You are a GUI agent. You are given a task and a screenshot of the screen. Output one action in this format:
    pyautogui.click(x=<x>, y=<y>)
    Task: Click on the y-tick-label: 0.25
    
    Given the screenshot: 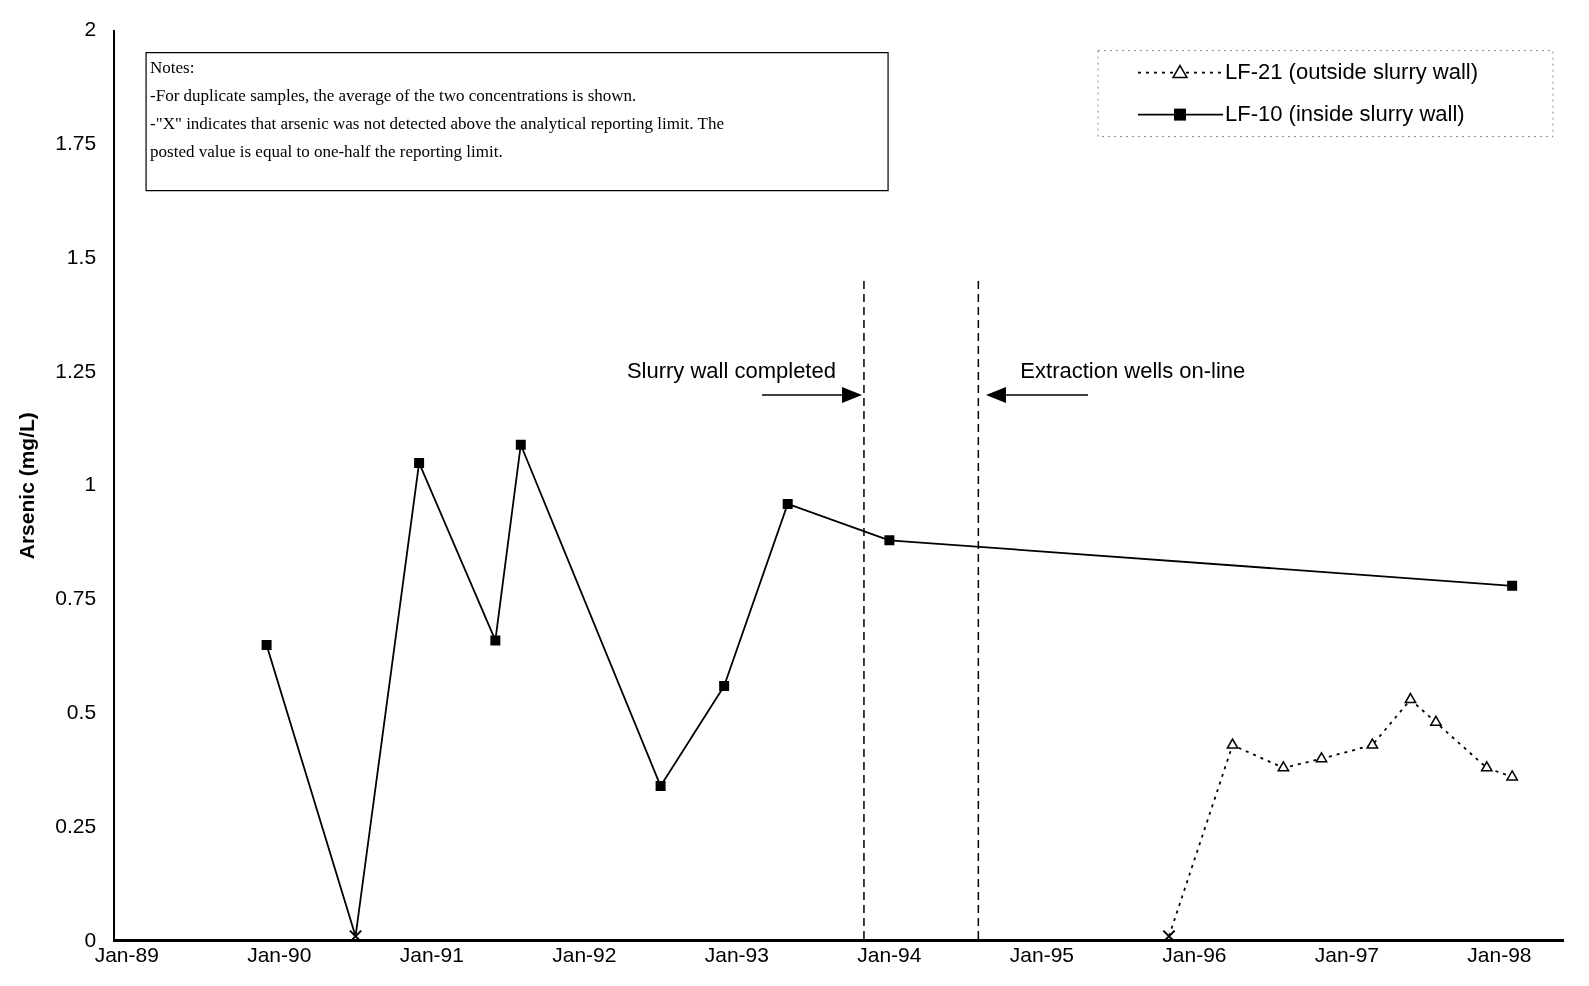 What is the action you would take?
    pyautogui.click(x=76, y=825)
    